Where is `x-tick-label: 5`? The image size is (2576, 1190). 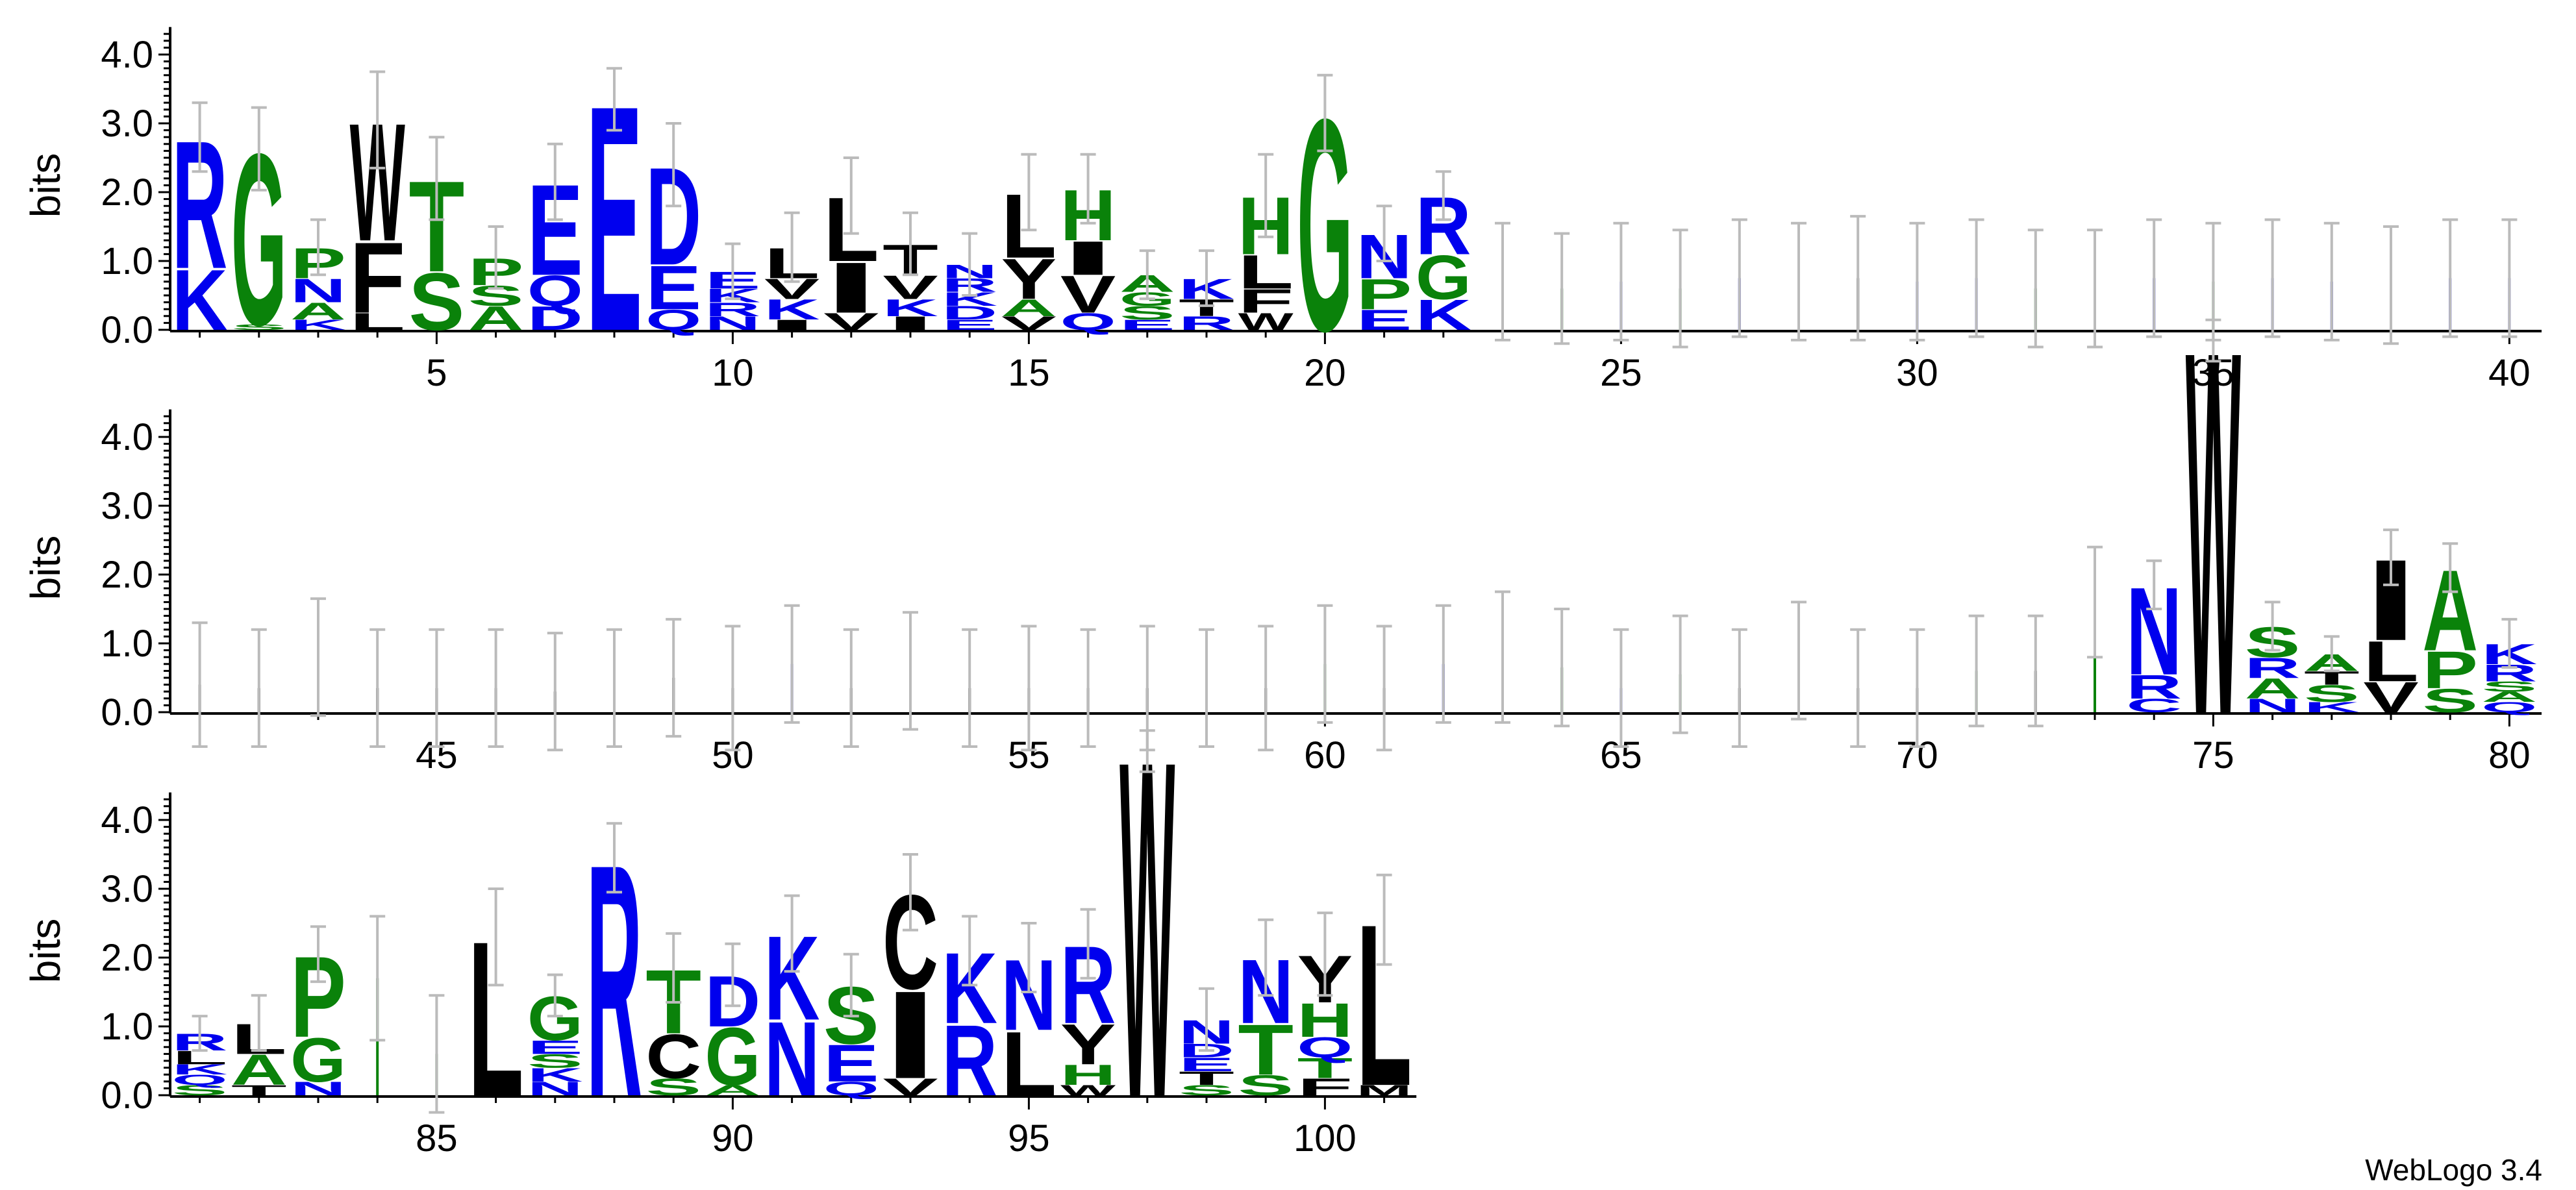
x-tick-label: 5 is located at coordinates (436, 373).